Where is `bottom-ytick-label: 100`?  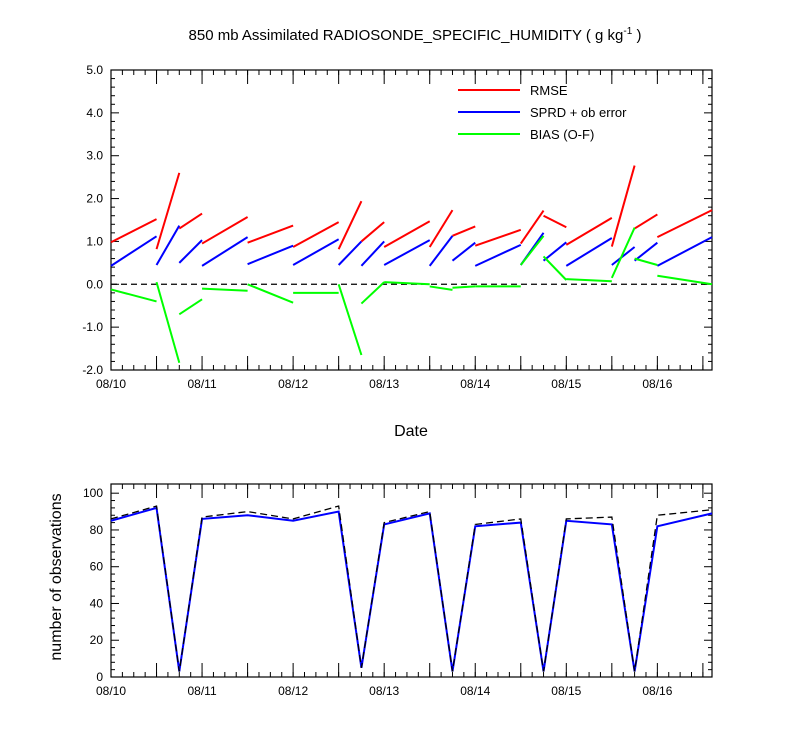 bottom-ytick-label: 100 is located at coordinates (93, 493).